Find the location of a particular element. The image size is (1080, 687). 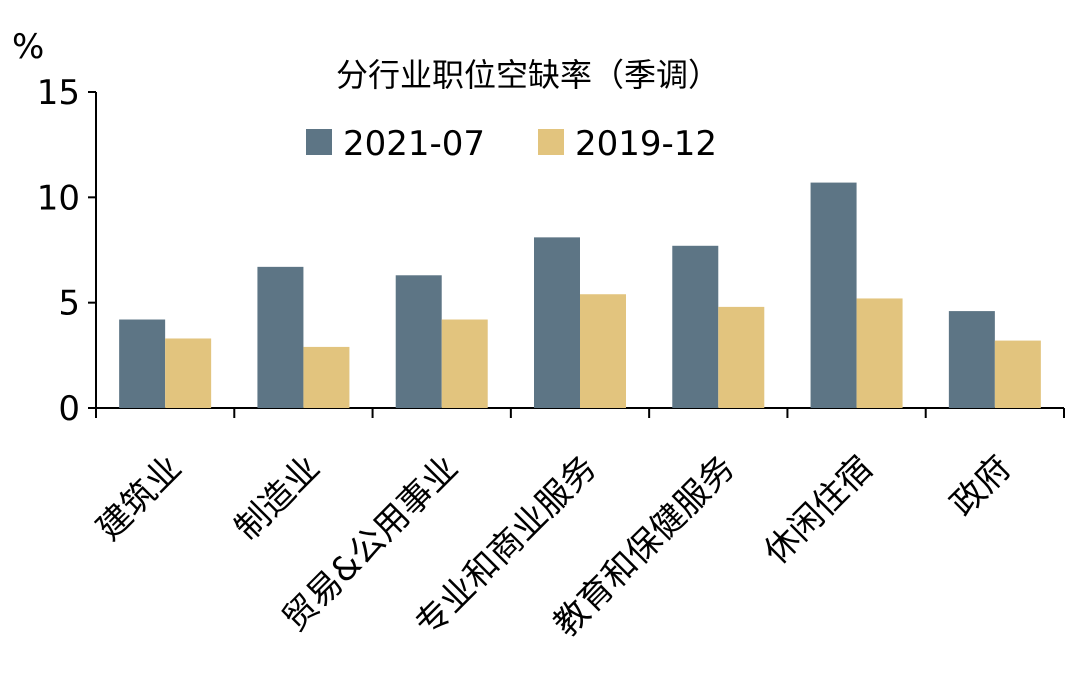

y-tick-label: 10 is located at coordinates (58, 198).